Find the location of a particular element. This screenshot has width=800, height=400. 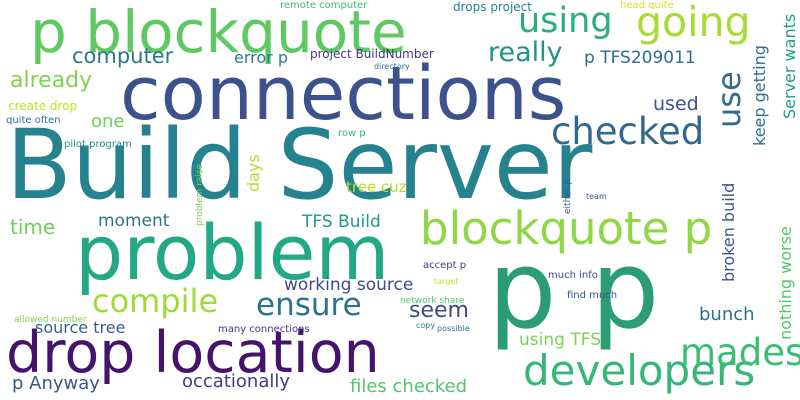

word-moment: moment is located at coordinates (133, 221).